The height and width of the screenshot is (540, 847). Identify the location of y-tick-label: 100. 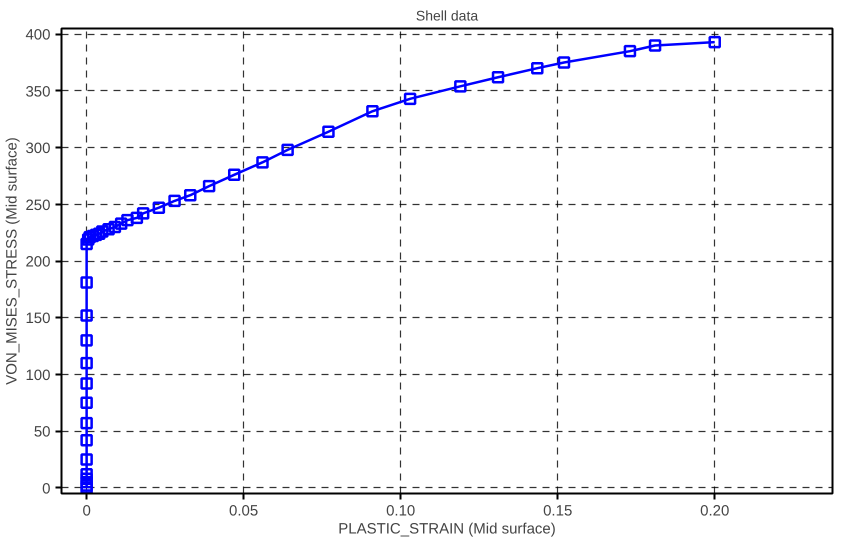
(38, 375).